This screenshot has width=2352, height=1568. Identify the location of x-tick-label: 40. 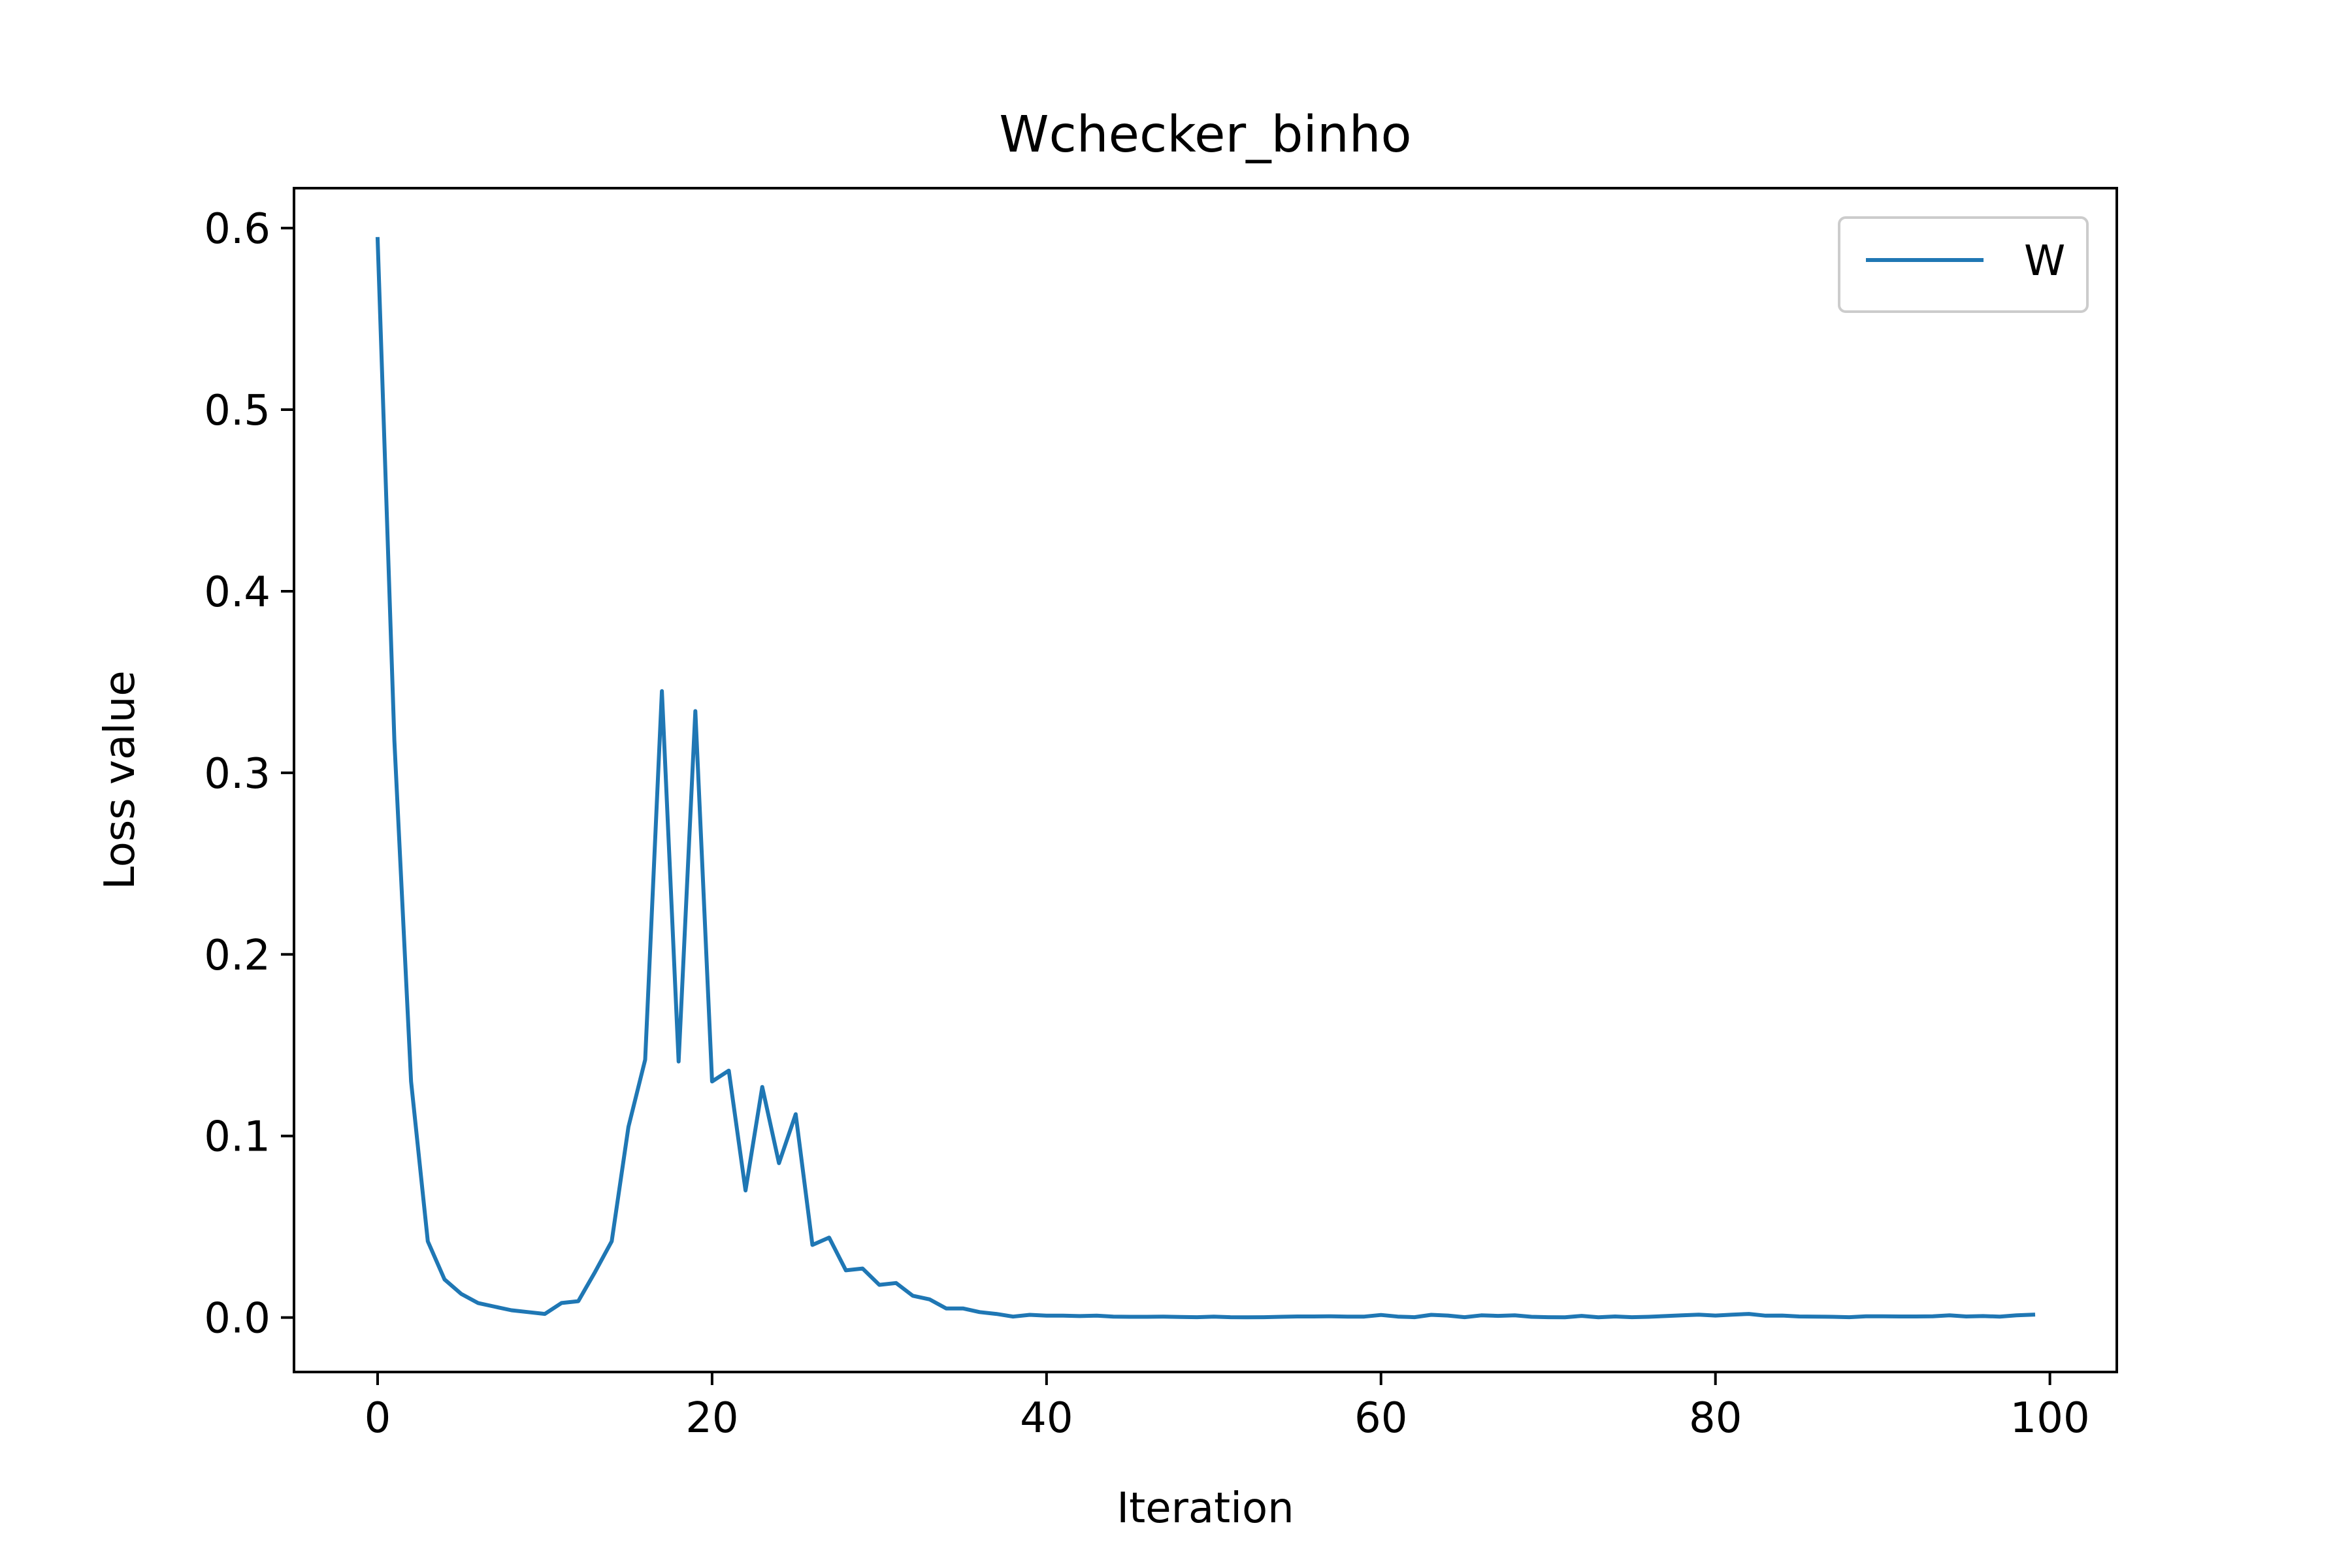
(1046, 1418).